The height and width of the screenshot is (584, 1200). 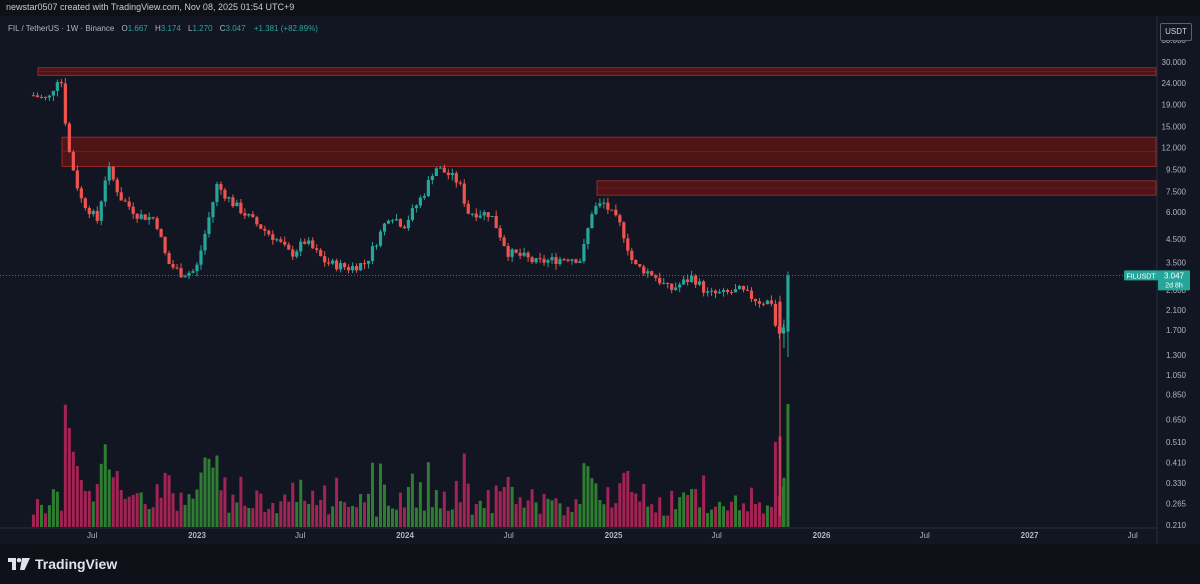 What do you see at coordinates (1176, 395) in the screenshot?
I see `price-tick-label: 0.850` at bounding box center [1176, 395].